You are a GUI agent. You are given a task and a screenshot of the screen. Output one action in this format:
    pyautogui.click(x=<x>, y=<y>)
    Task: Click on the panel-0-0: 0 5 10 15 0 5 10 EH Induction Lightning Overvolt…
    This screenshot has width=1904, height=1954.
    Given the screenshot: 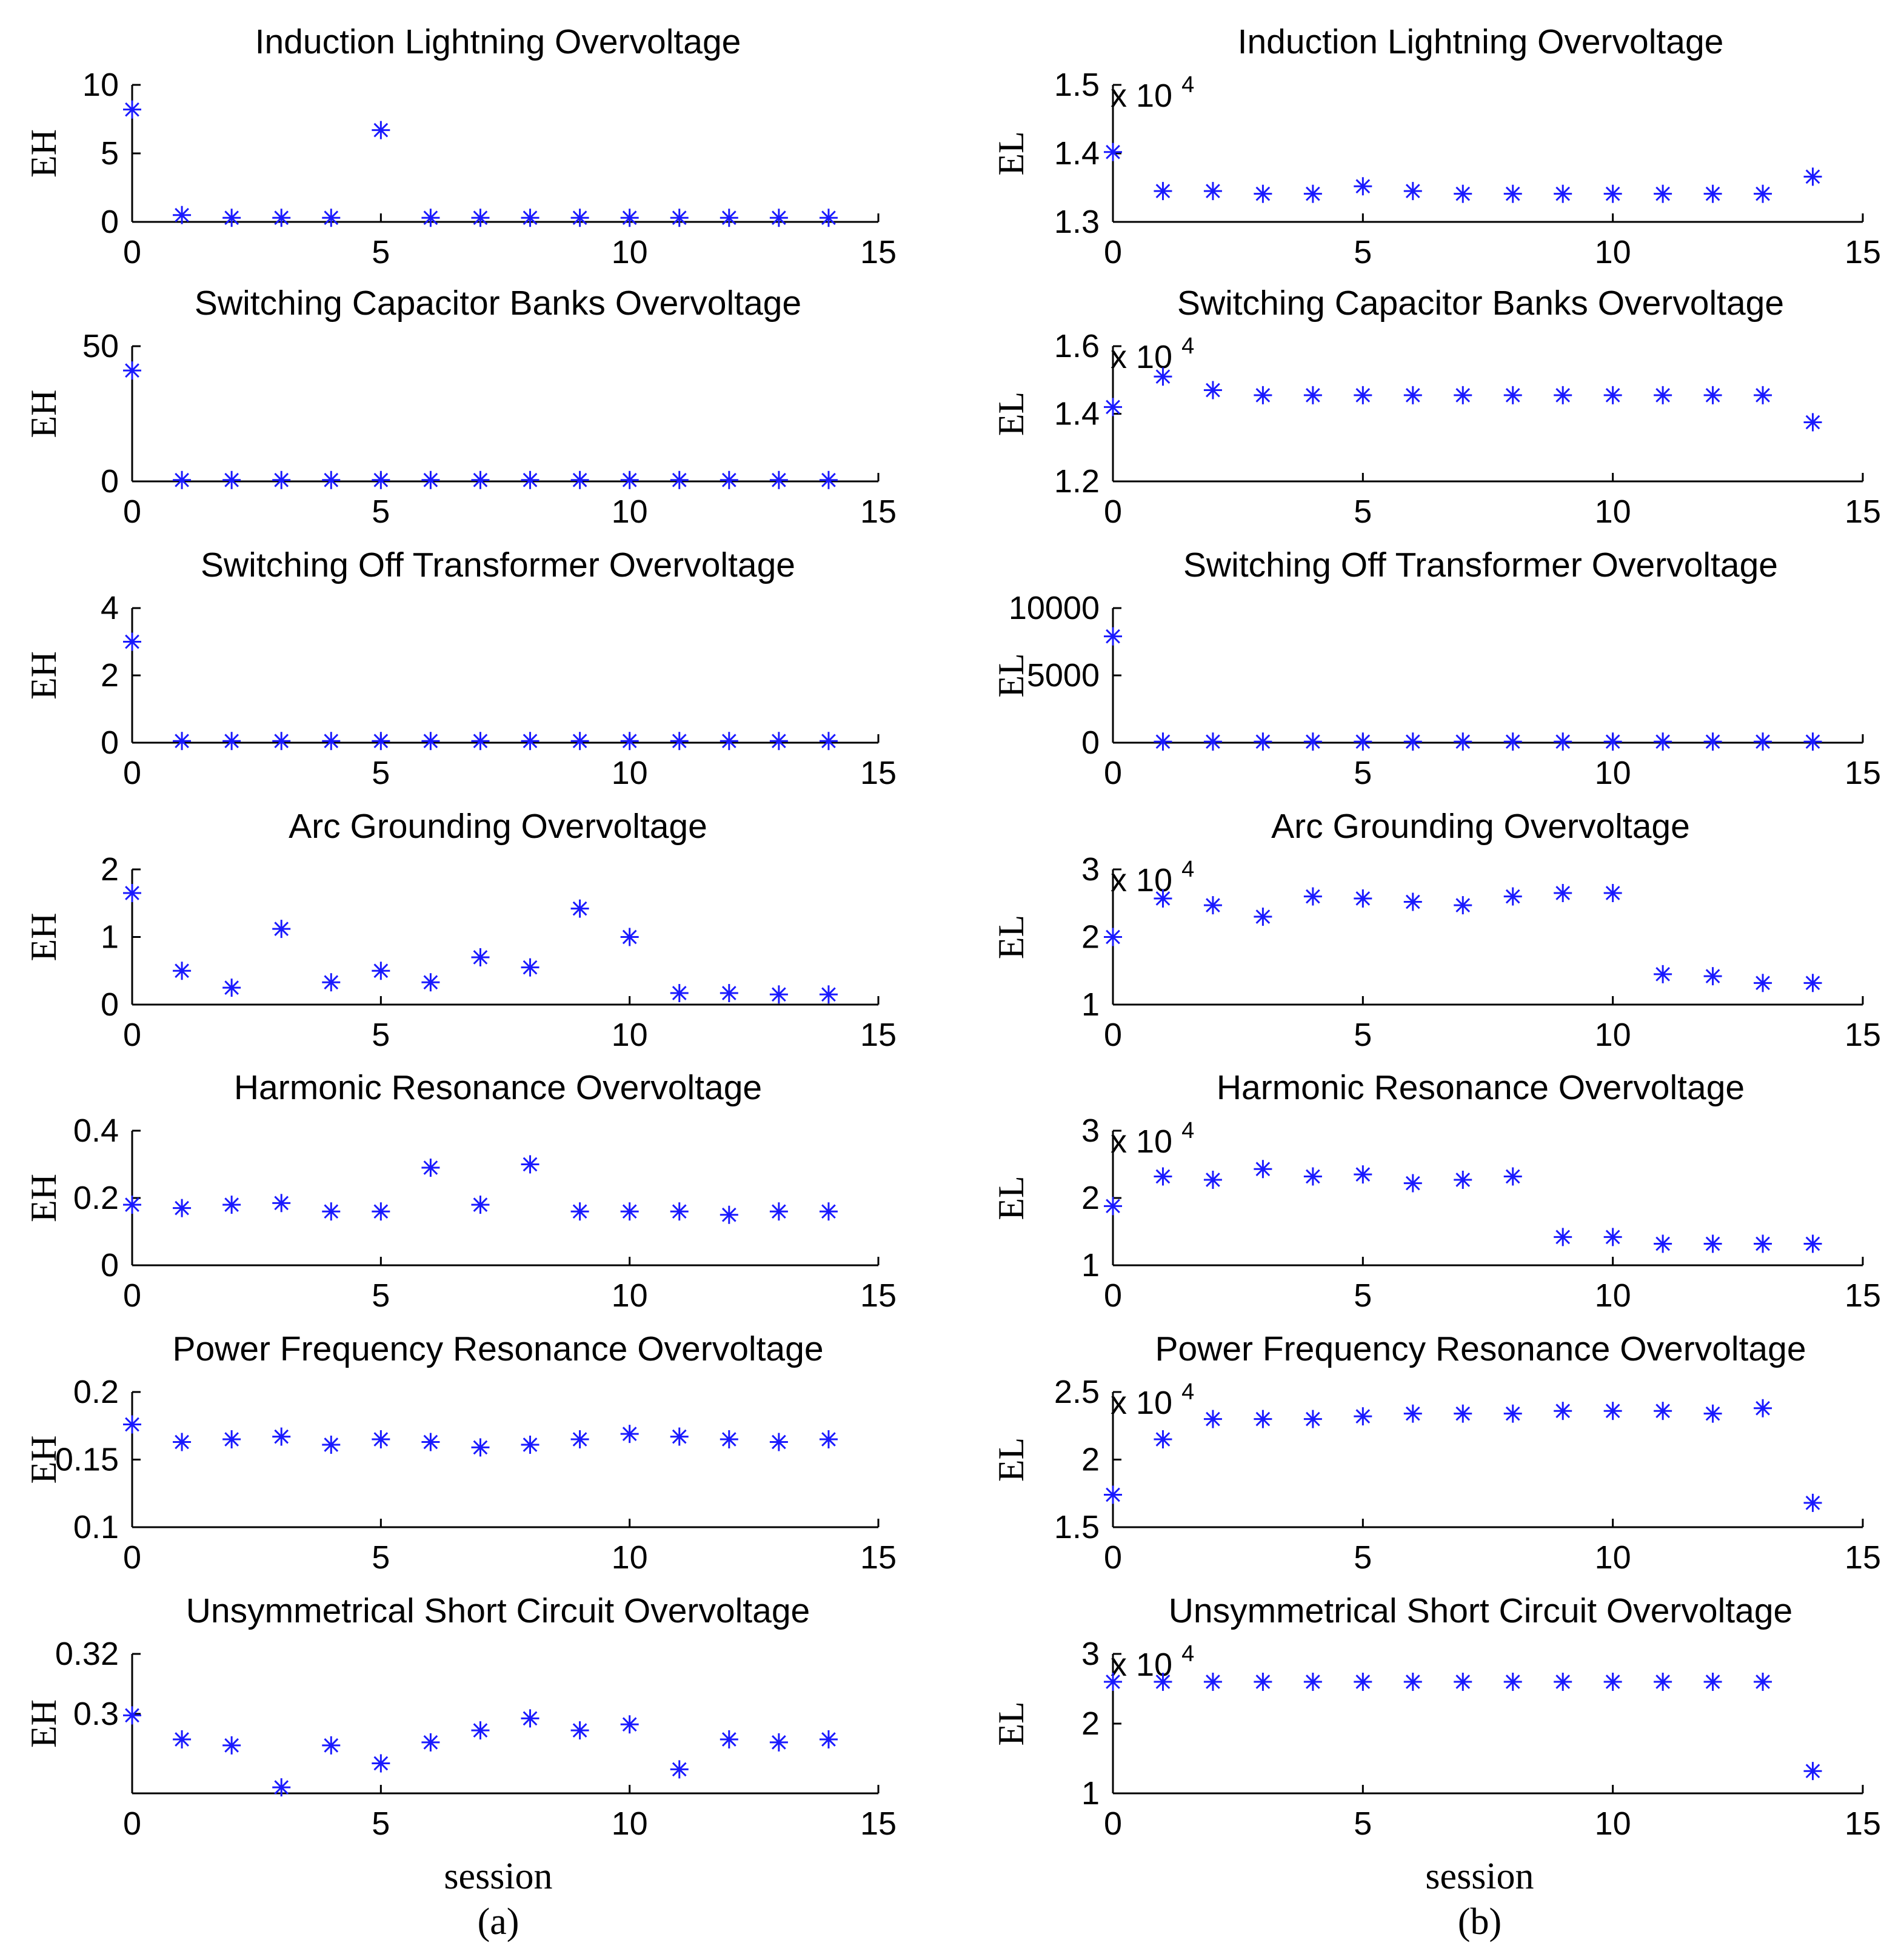 What is the action you would take?
    pyautogui.click(x=460, y=146)
    